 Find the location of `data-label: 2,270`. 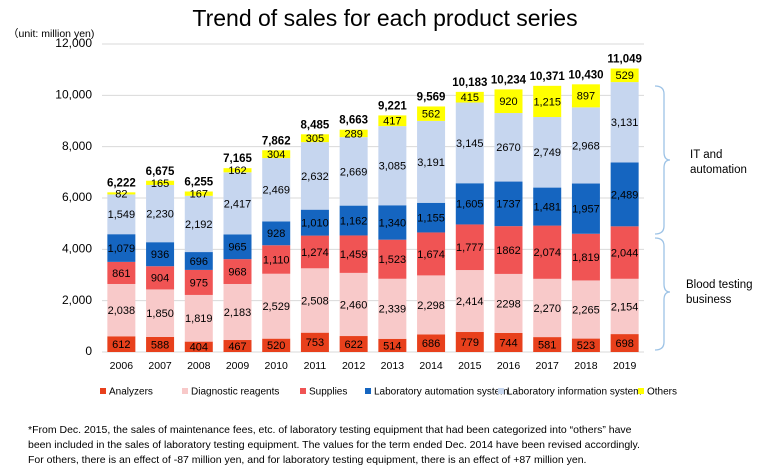

data-label: 2,270 is located at coordinates (547, 309).